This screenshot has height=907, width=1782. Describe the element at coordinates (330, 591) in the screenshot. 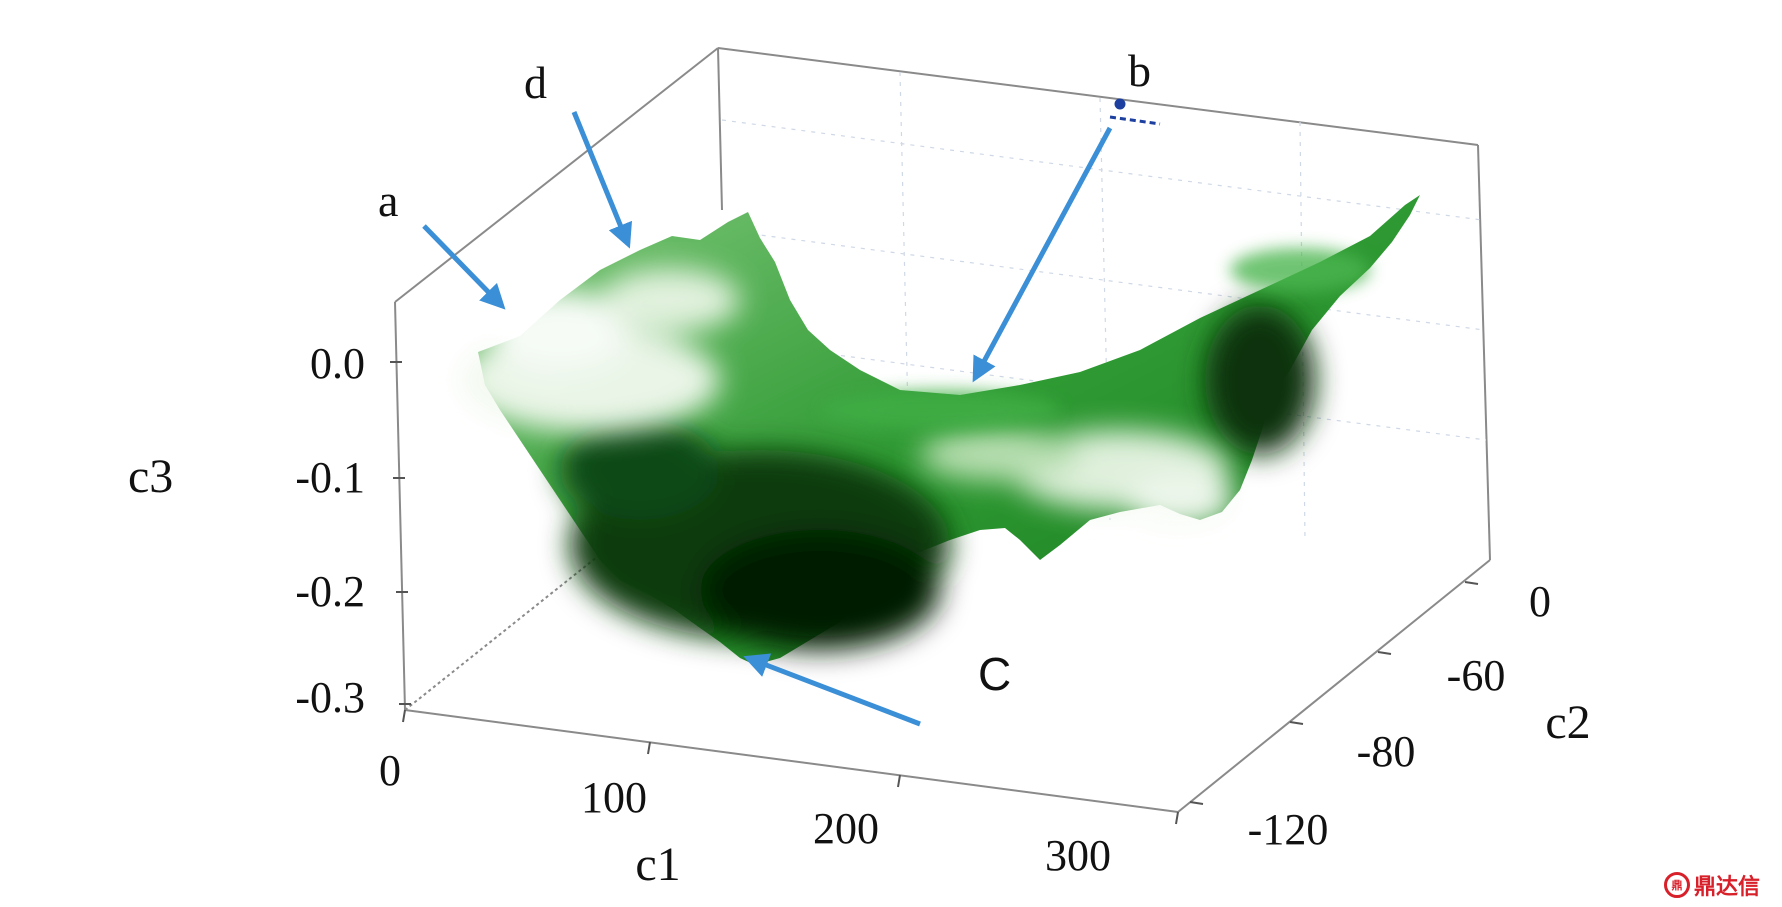

I see `z-tick-label: -0.2` at that location.